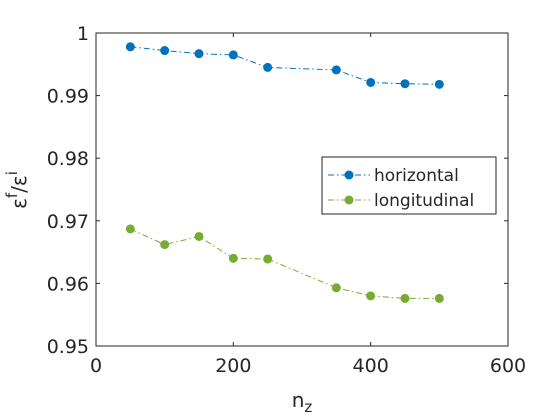 The width and height of the screenshot is (560, 420). What do you see at coordinates (298, 400) in the screenshot?
I see `x-axis-label-main: n` at bounding box center [298, 400].